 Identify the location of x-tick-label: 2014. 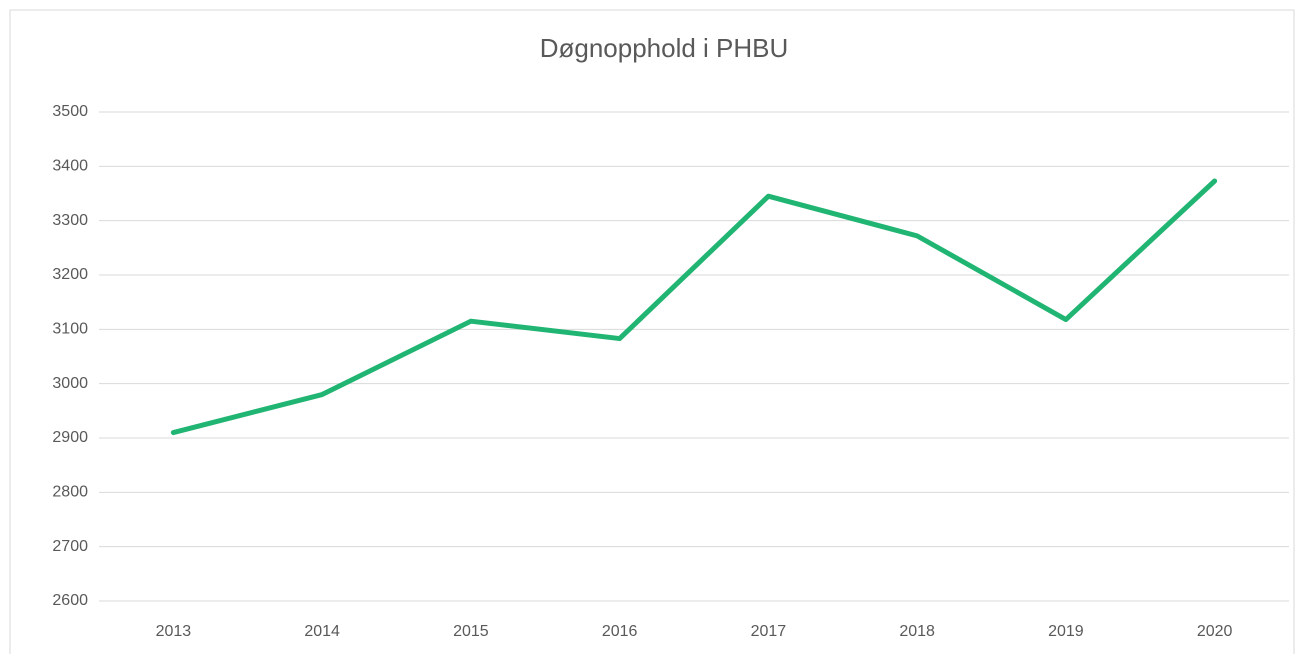
(322, 631).